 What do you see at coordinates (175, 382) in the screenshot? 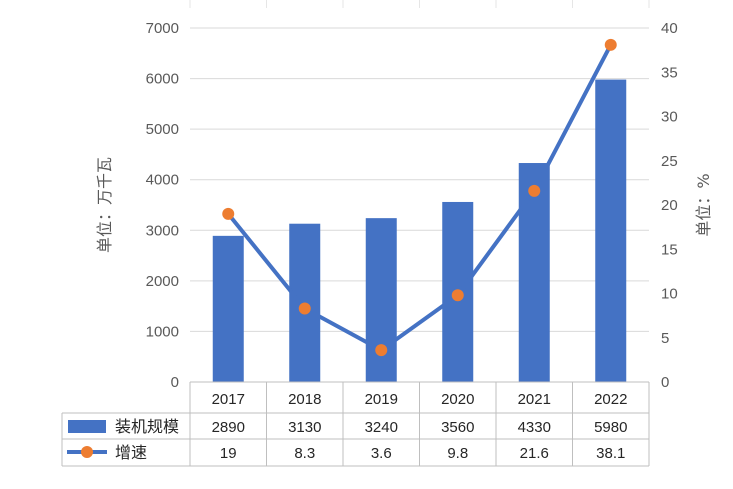
I see `left-tick-label: 0` at bounding box center [175, 382].